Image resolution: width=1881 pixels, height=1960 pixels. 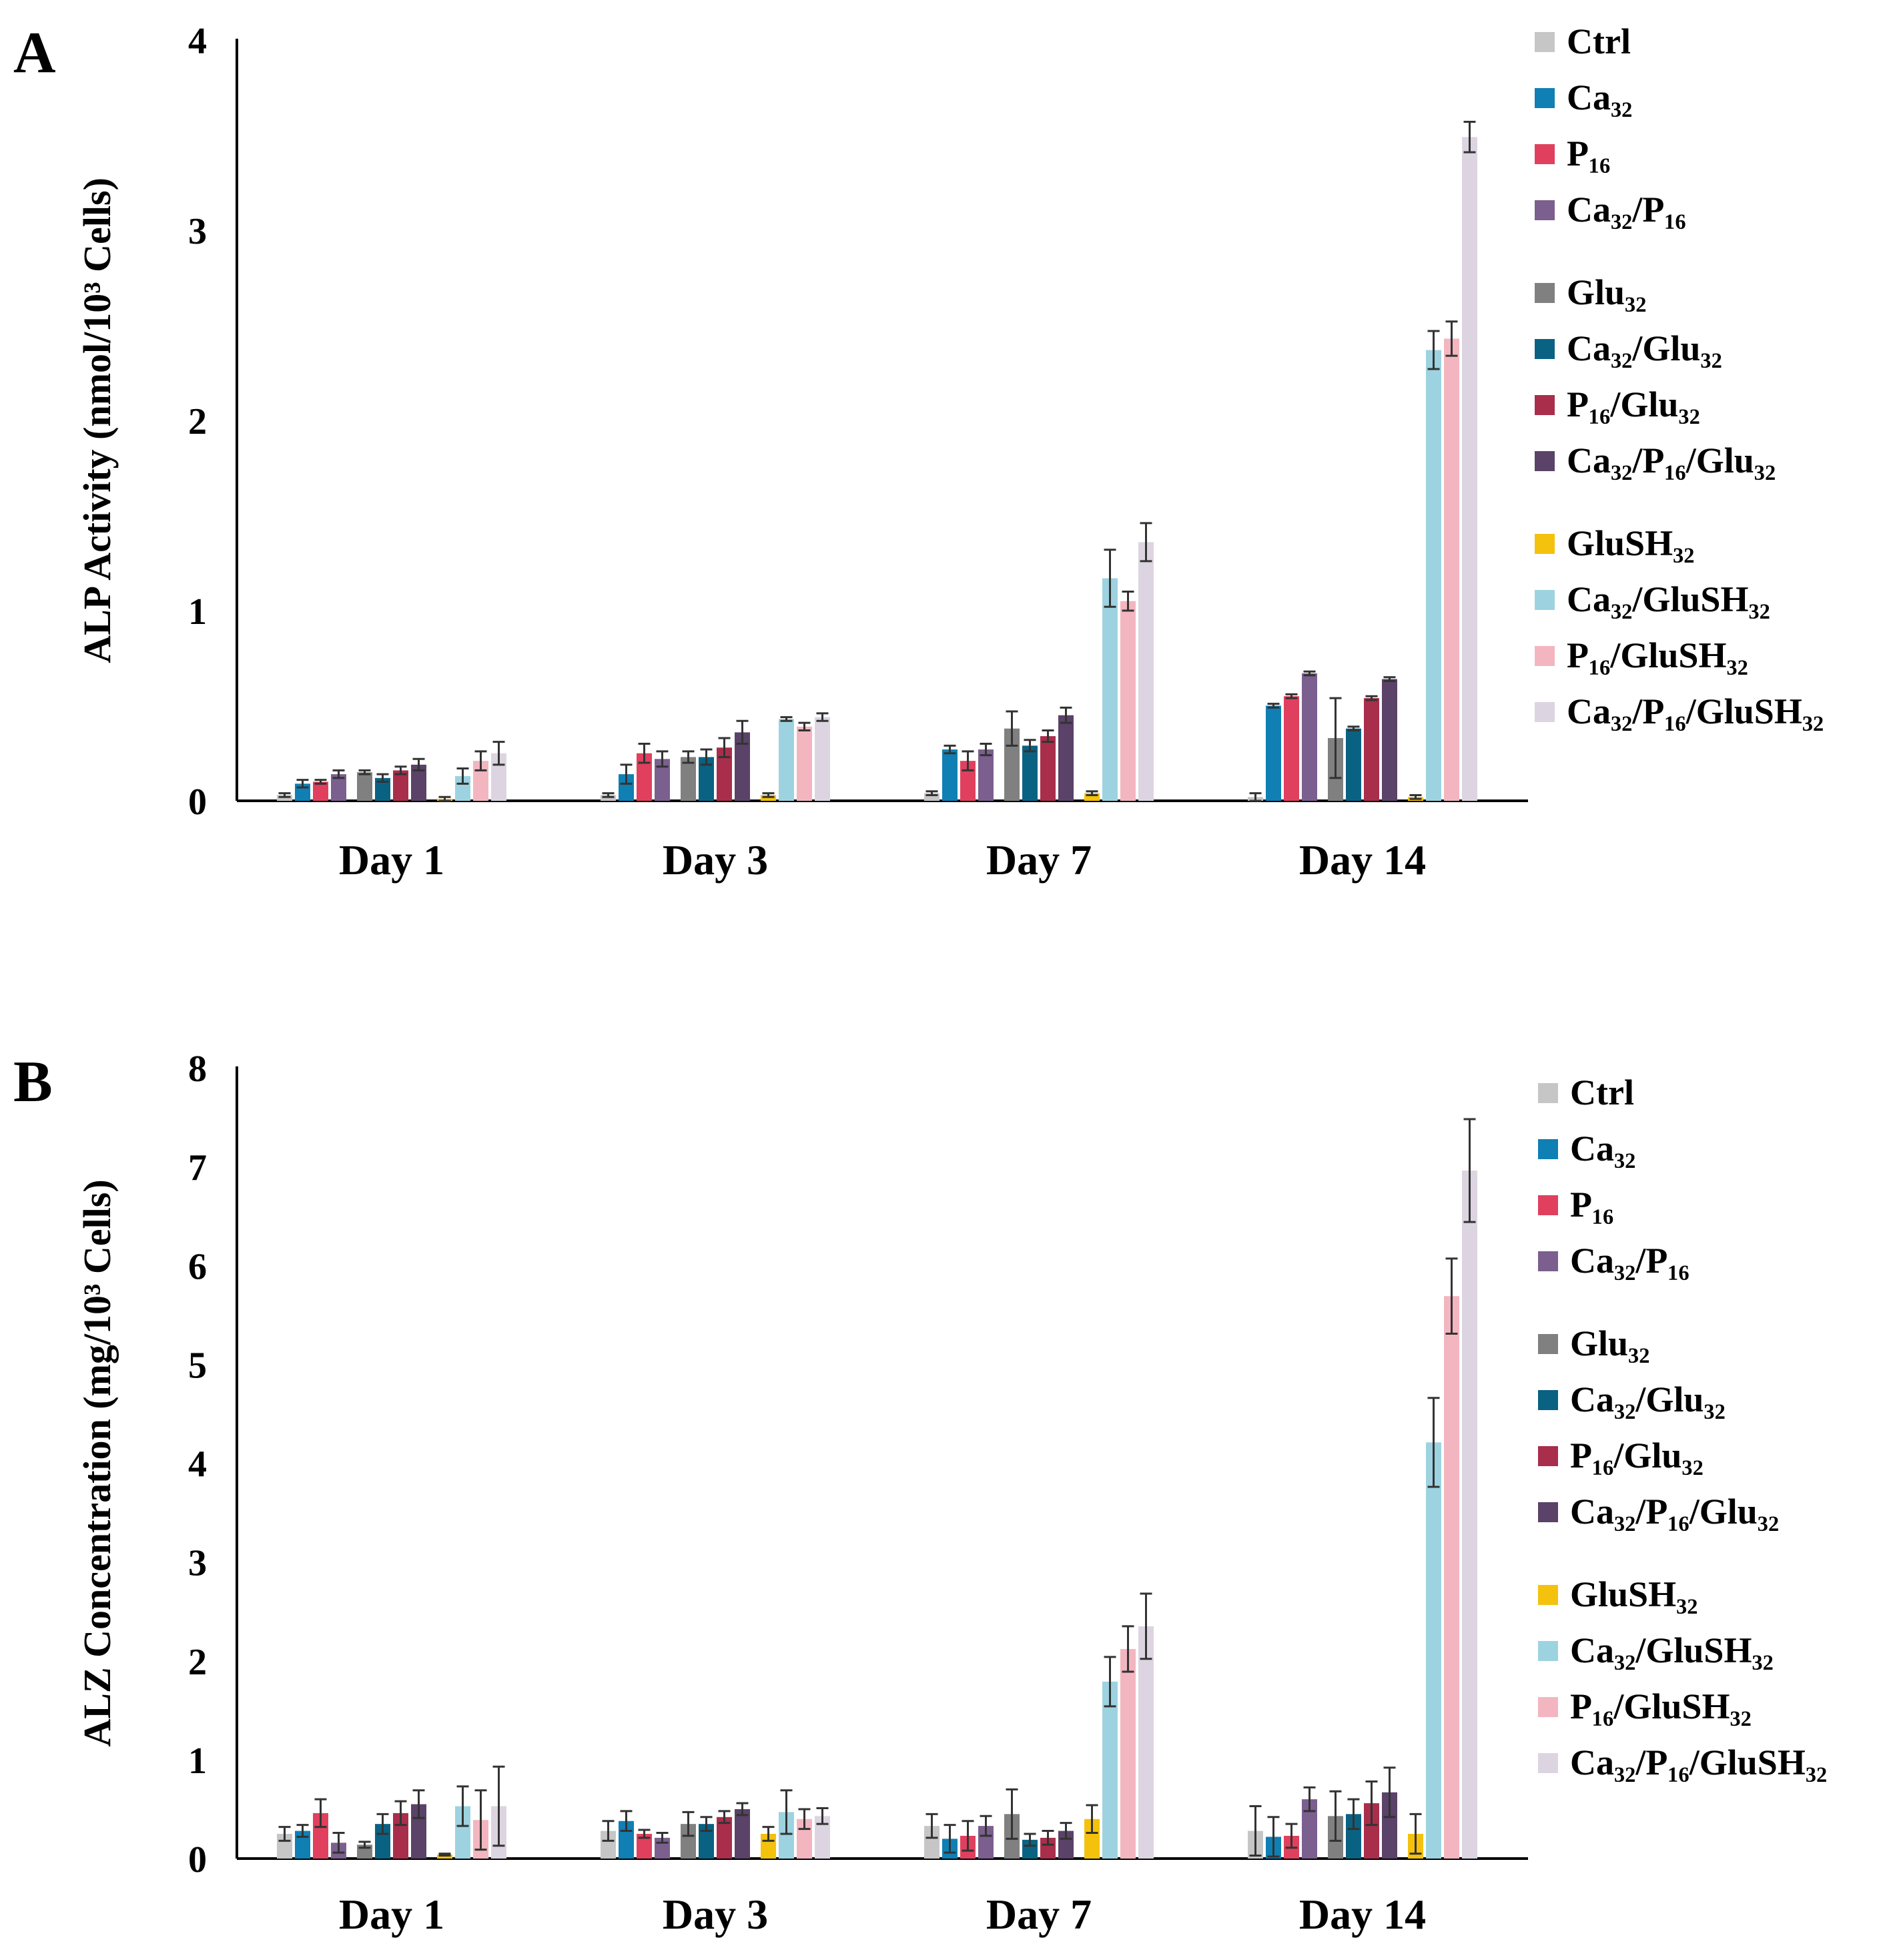 What do you see at coordinates (1614, 543) in the screenshot?
I see `legend-item: GluSH₃₂` at bounding box center [1614, 543].